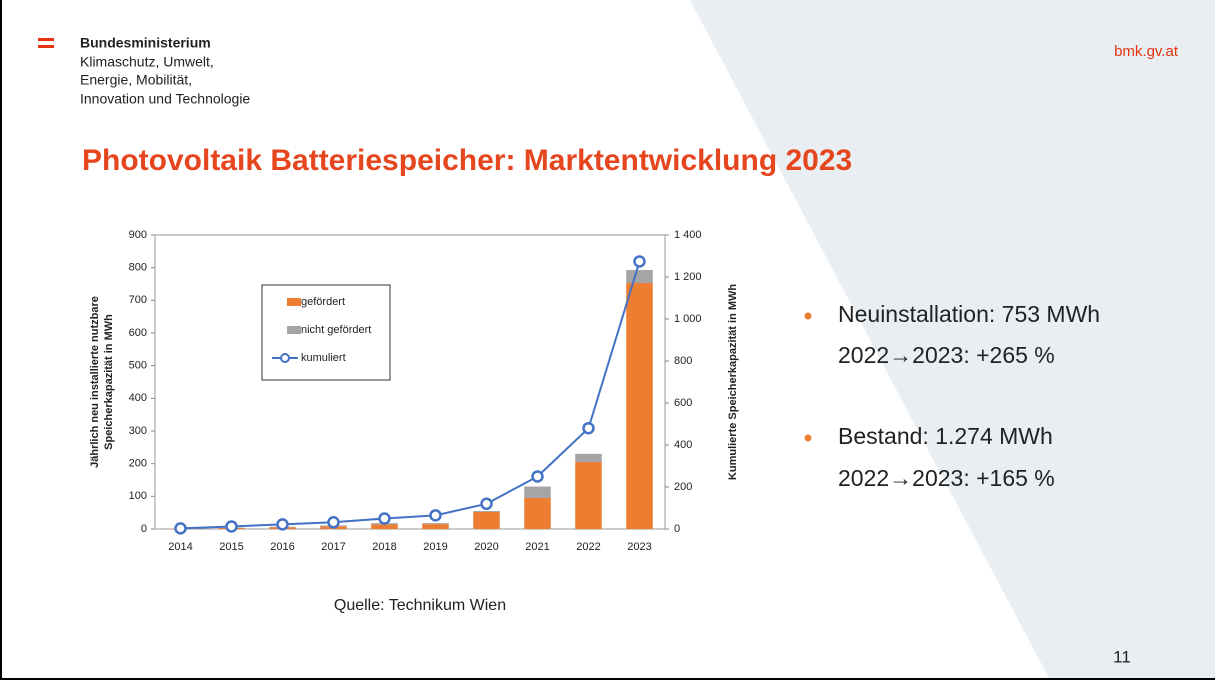 This screenshot has height=680, width=1215. What do you see at coordinates (323, 302) in the screenshot?
I see `legend-label: gefördert` at bounding box center [323, 302].